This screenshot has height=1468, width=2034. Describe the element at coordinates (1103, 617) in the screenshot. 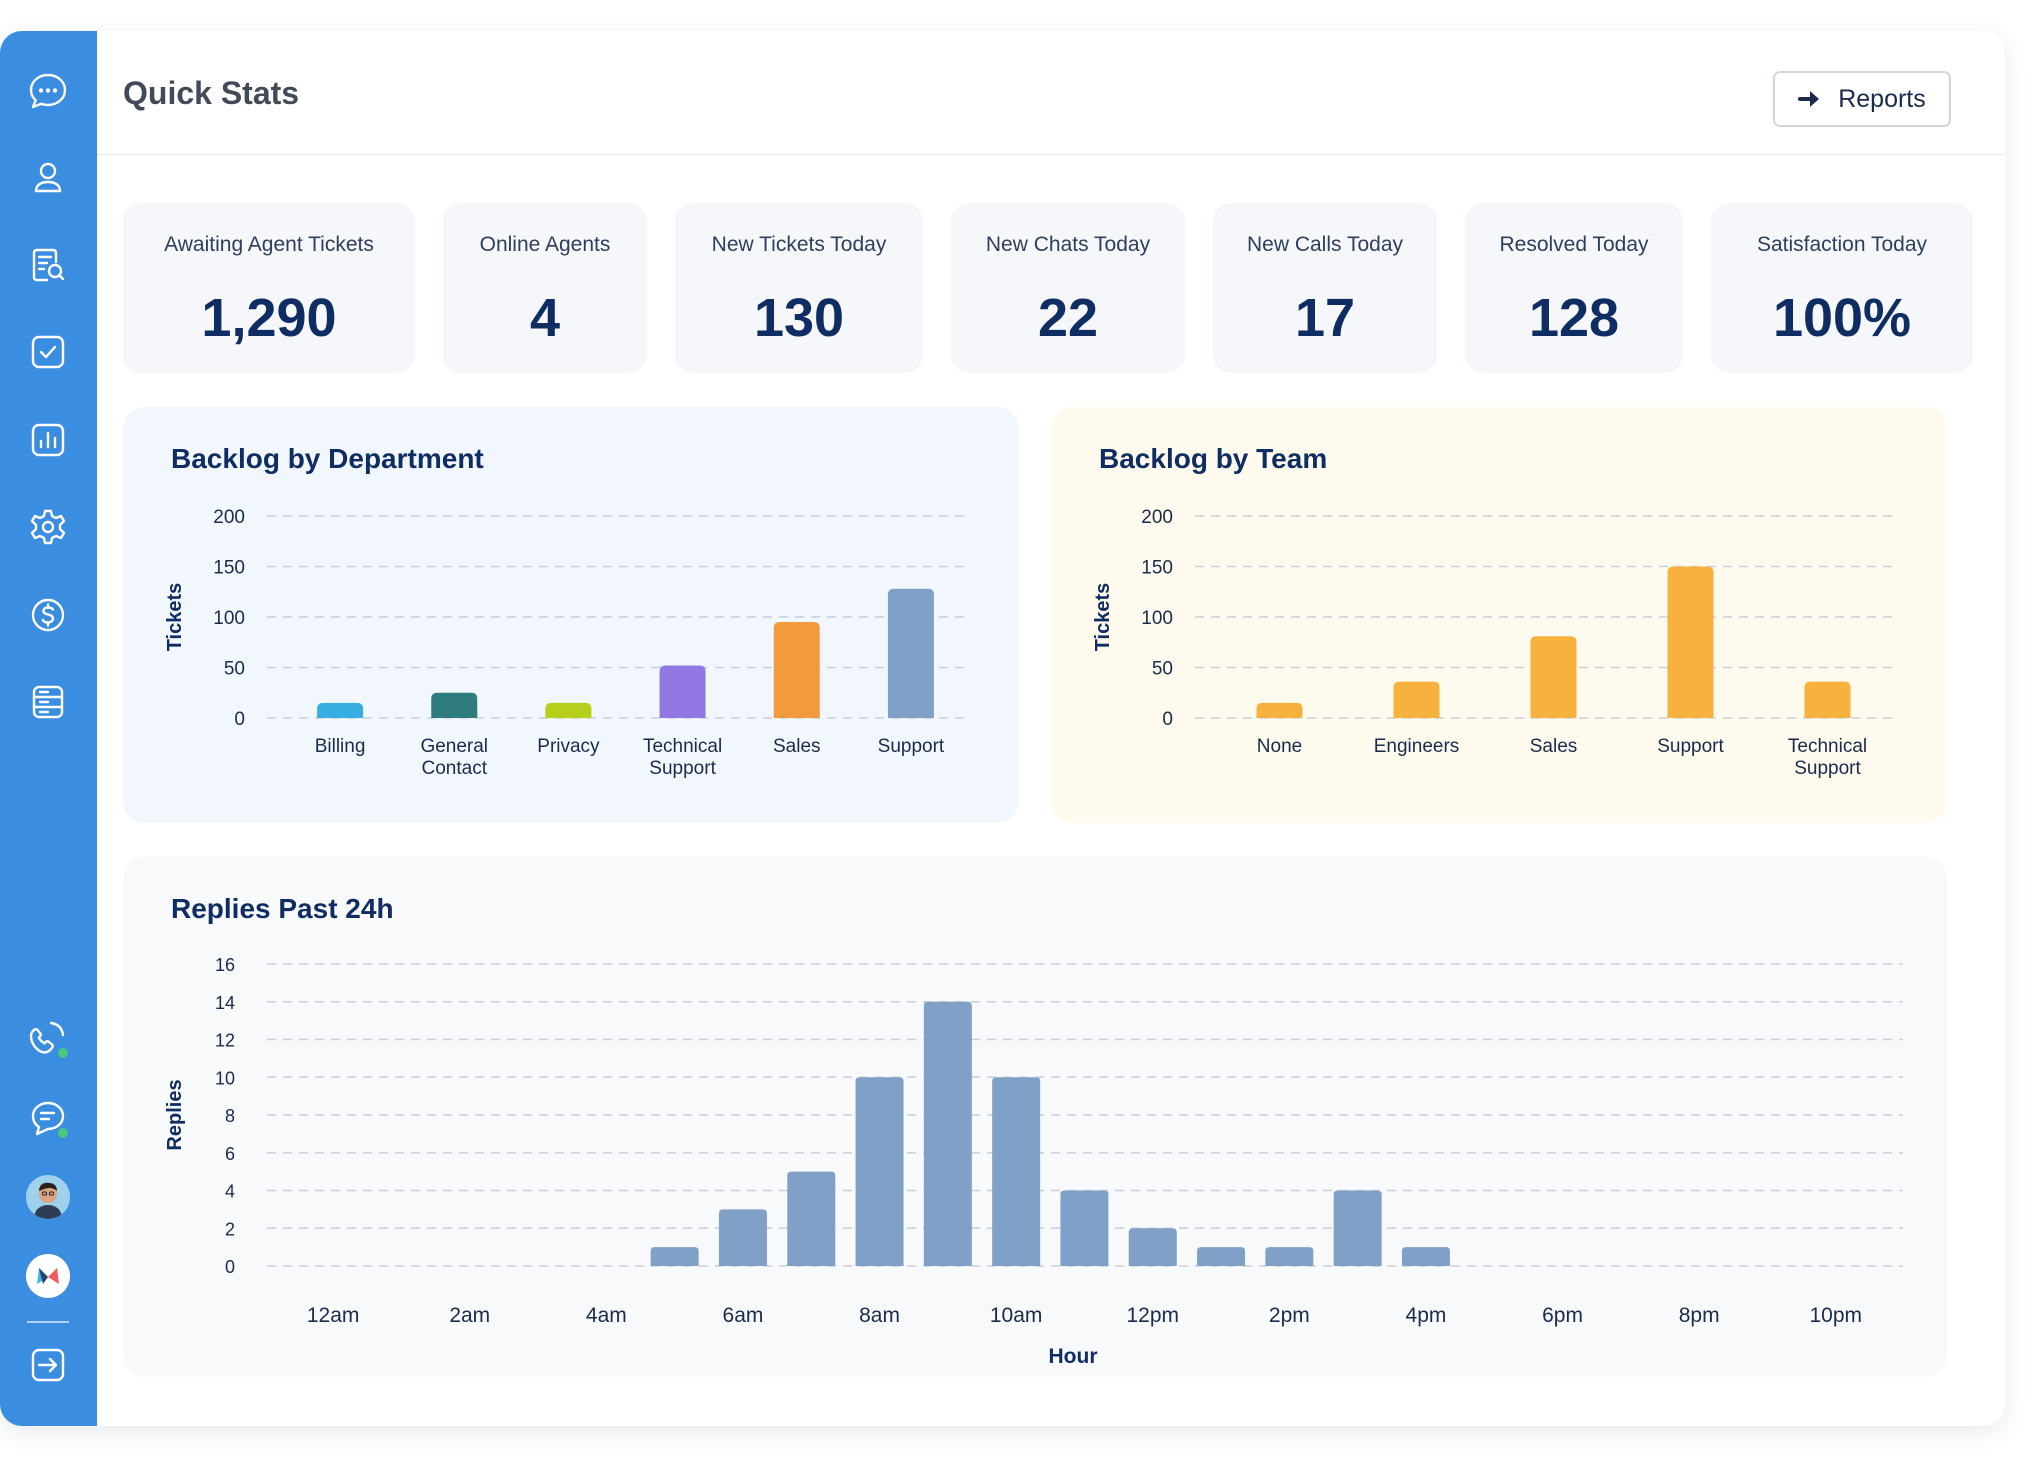

I see `y-axis-label: Tickets` at that location.